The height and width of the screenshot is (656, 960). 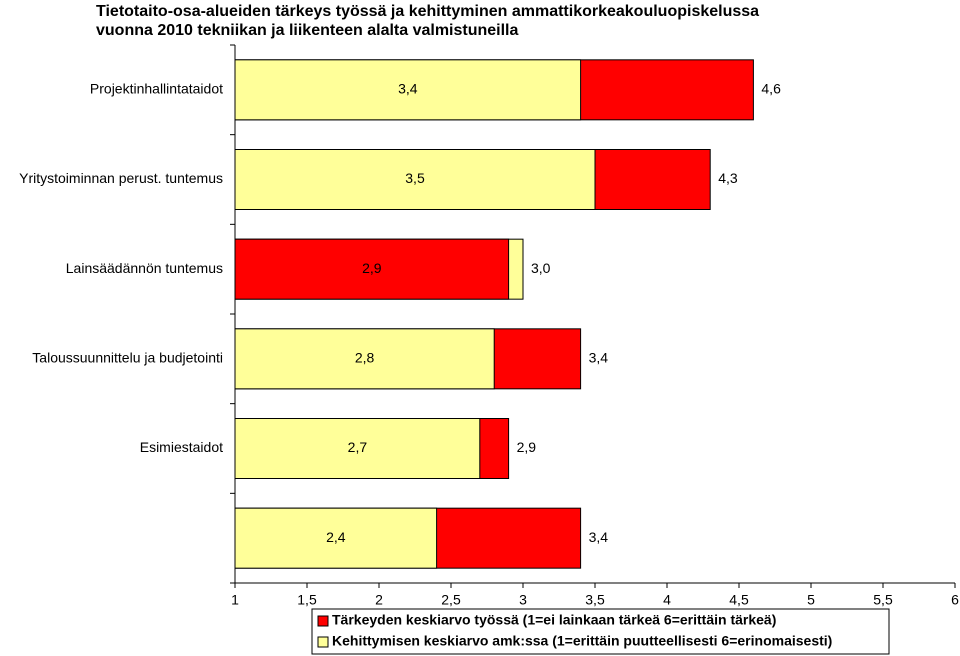 I want to click on y-tick-label: Yritystoiminnan perust. tuntemus, so click(x=121, y=178).